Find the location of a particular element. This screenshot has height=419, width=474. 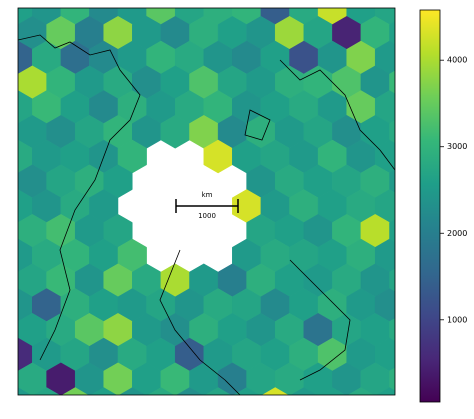

colorbar-axis: 1000 2000 3000 4000 is located at coordinates (453, 190).